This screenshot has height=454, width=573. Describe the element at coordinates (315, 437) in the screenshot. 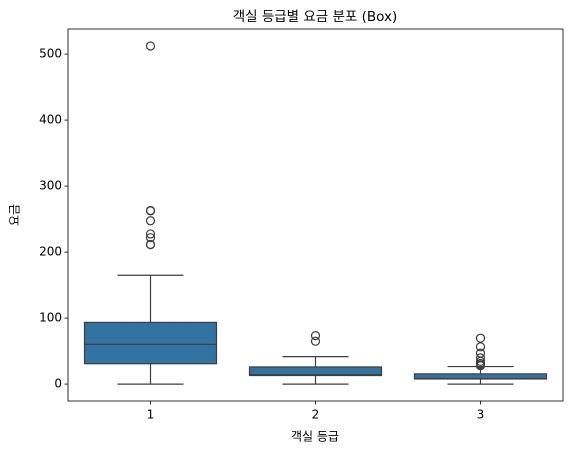

I see `x-axis-label: 객실 등급` at that location.